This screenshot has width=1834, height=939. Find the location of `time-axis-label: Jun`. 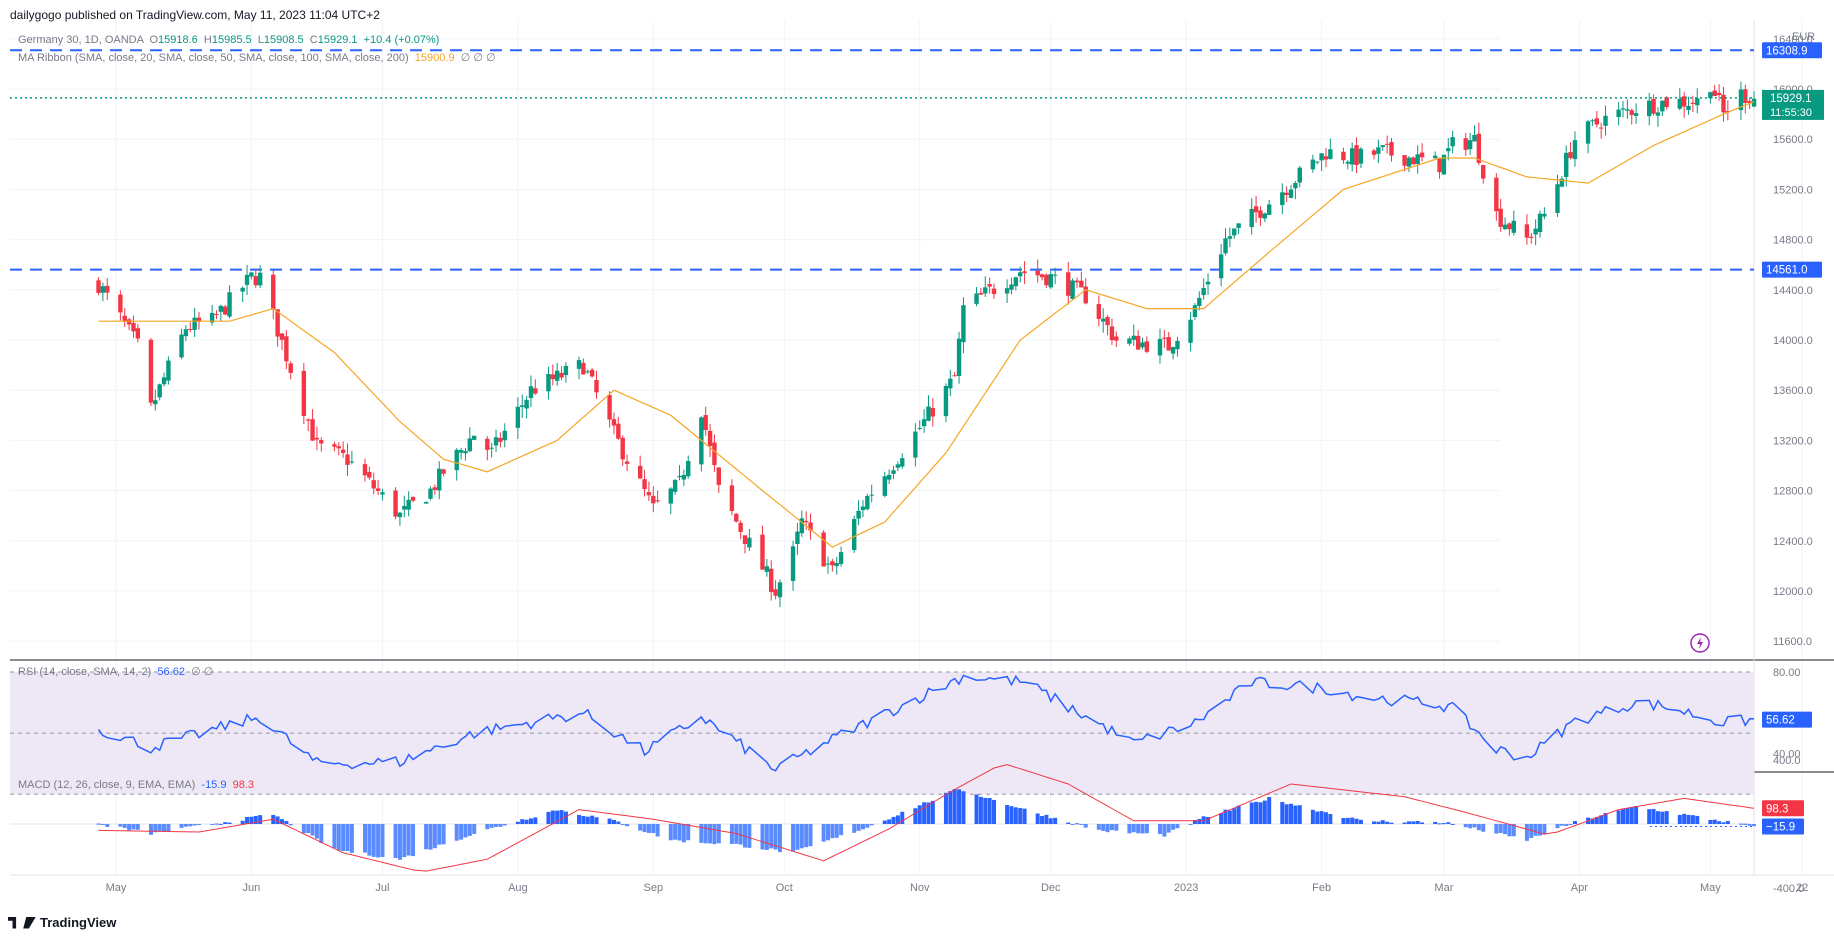

time-axis-label: Jun is located at coordinates (252, 888).